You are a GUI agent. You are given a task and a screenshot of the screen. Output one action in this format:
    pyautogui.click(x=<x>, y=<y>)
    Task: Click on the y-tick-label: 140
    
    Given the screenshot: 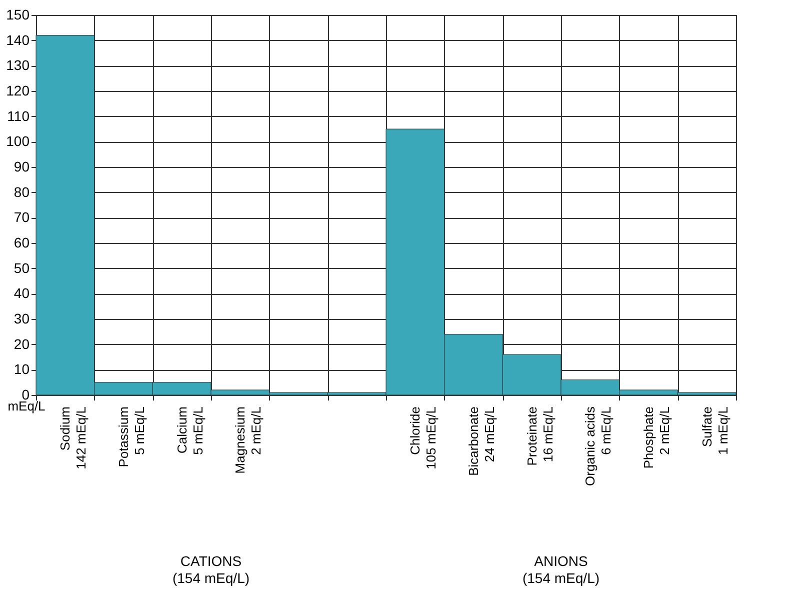 What is the action you would take?
    pyautogui.click(x=18, y=40)
    